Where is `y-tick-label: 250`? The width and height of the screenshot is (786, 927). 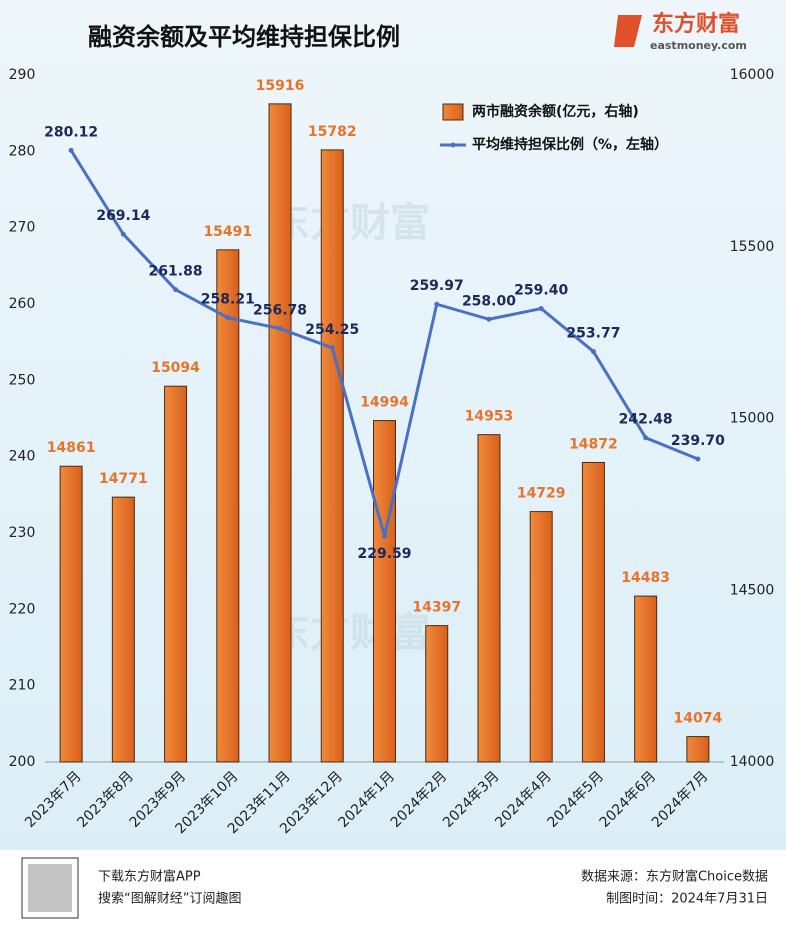
y-tick-label: 250 is located at coordinates (22, 380).